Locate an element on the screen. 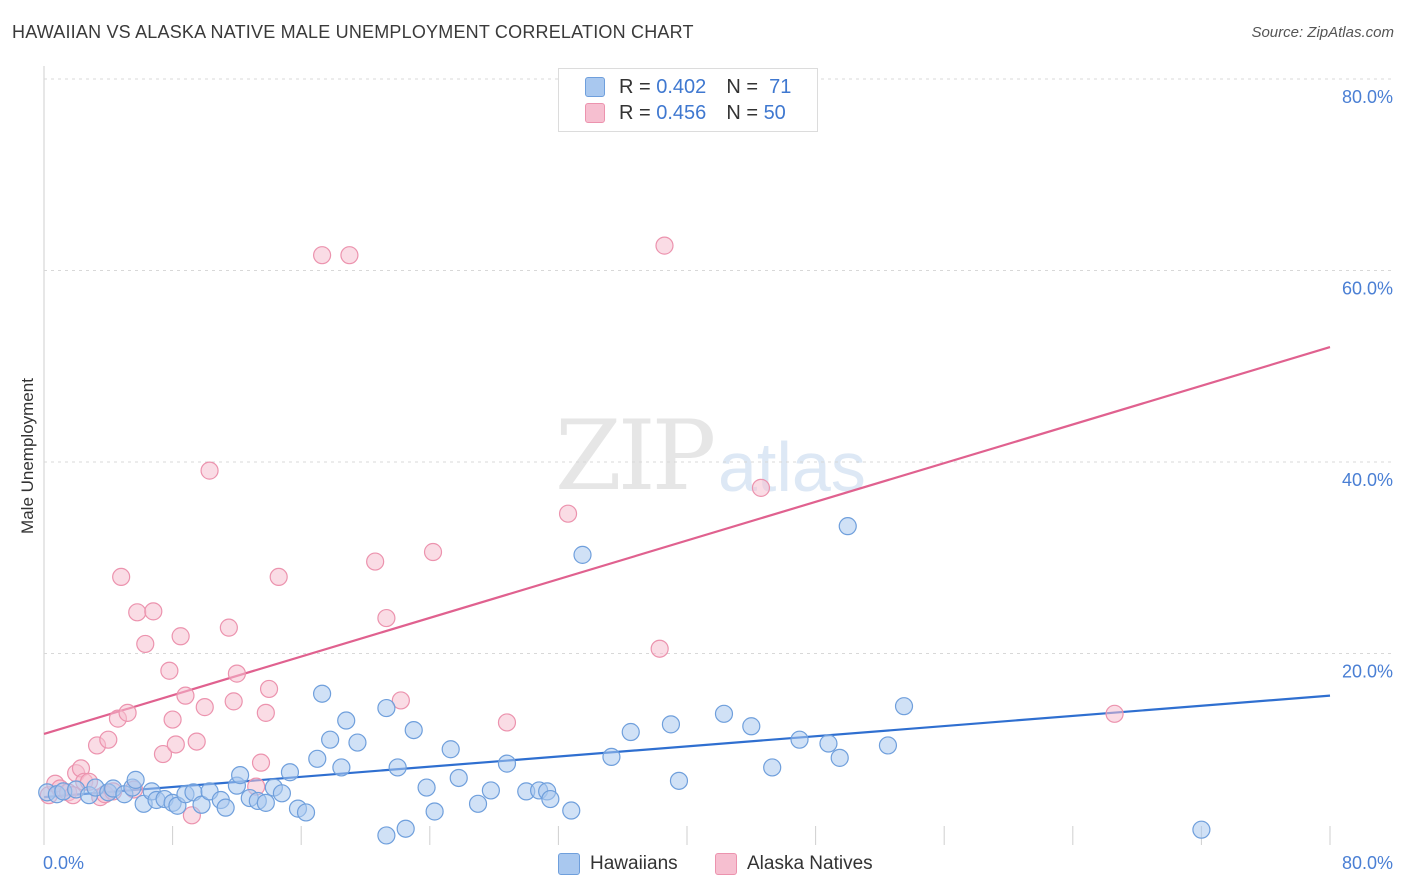 The image size is (1406, 892). alaska-n-value: 50 is located at coordinates (774, 112).